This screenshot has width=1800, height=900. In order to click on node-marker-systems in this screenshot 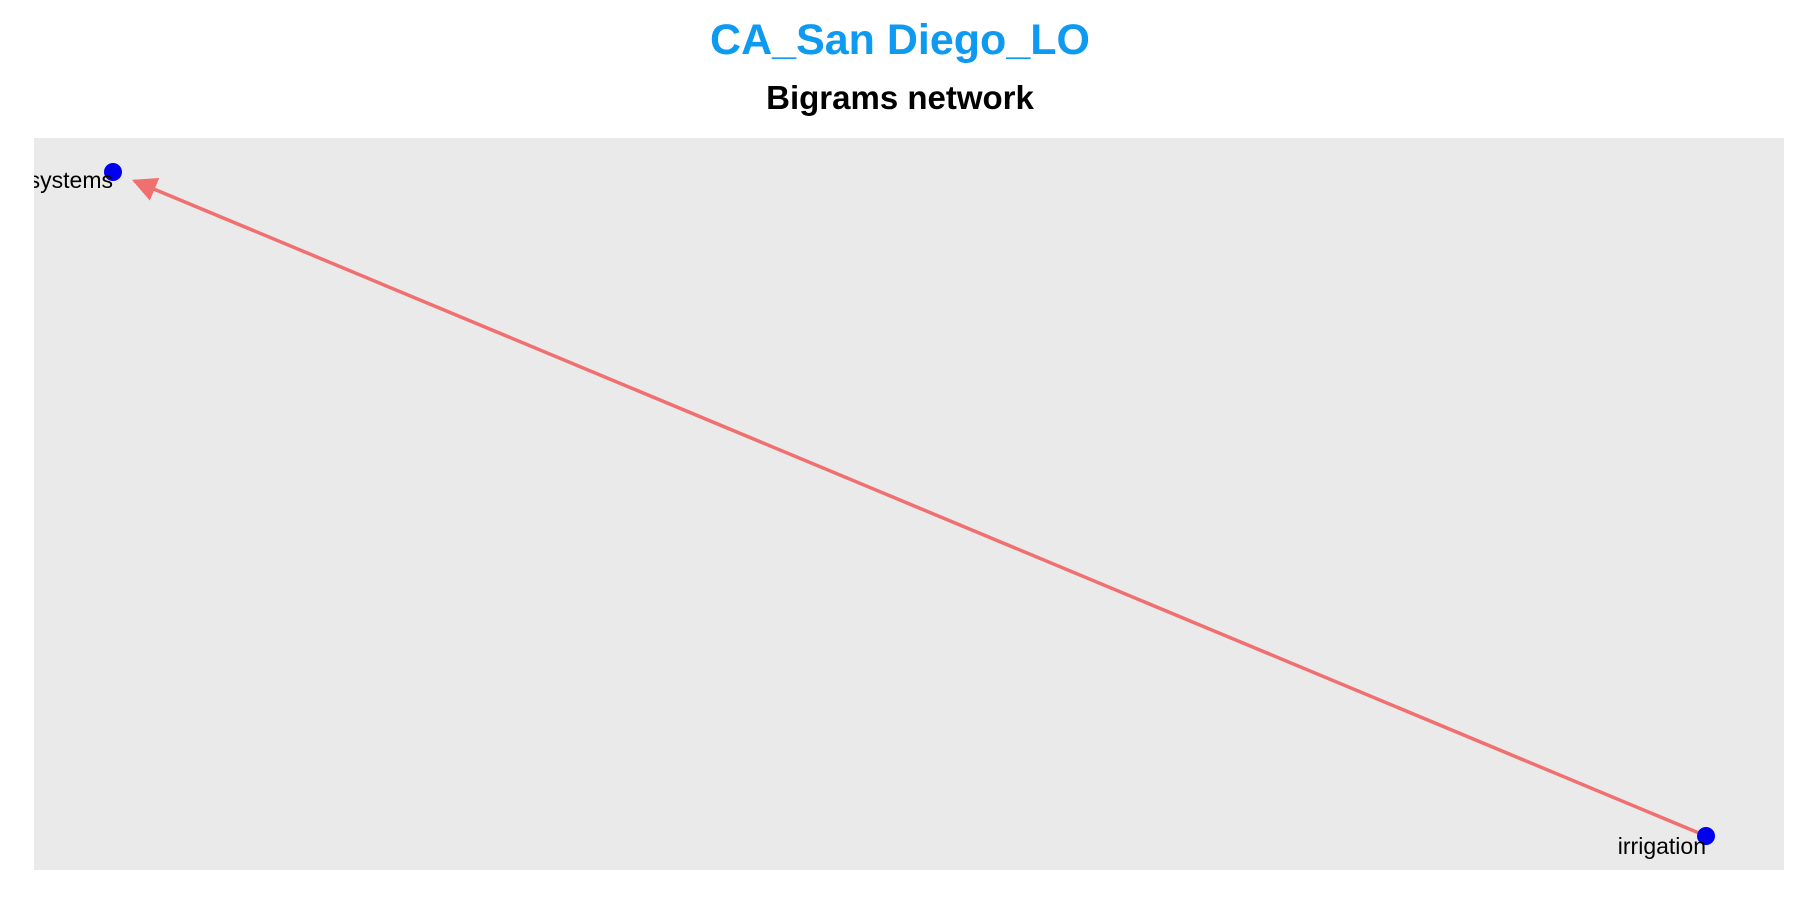, I will do `click(113, 172)`.